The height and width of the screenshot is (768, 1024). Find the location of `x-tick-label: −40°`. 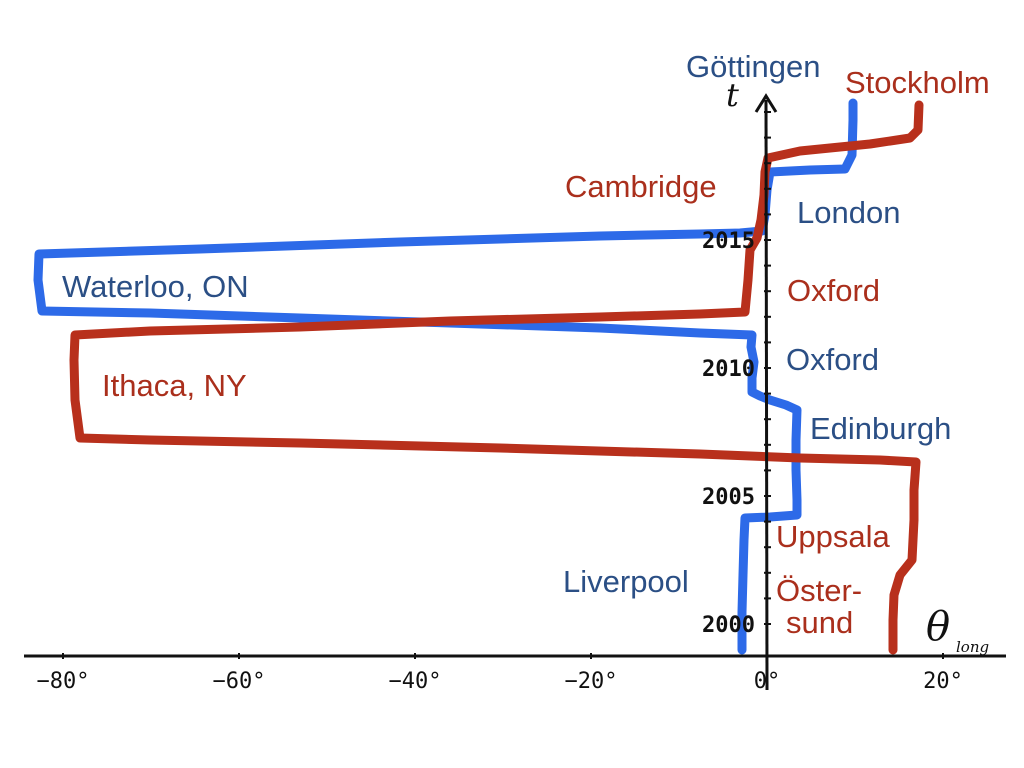

x-tick-label: −40° is located at coordinates (415, 681).